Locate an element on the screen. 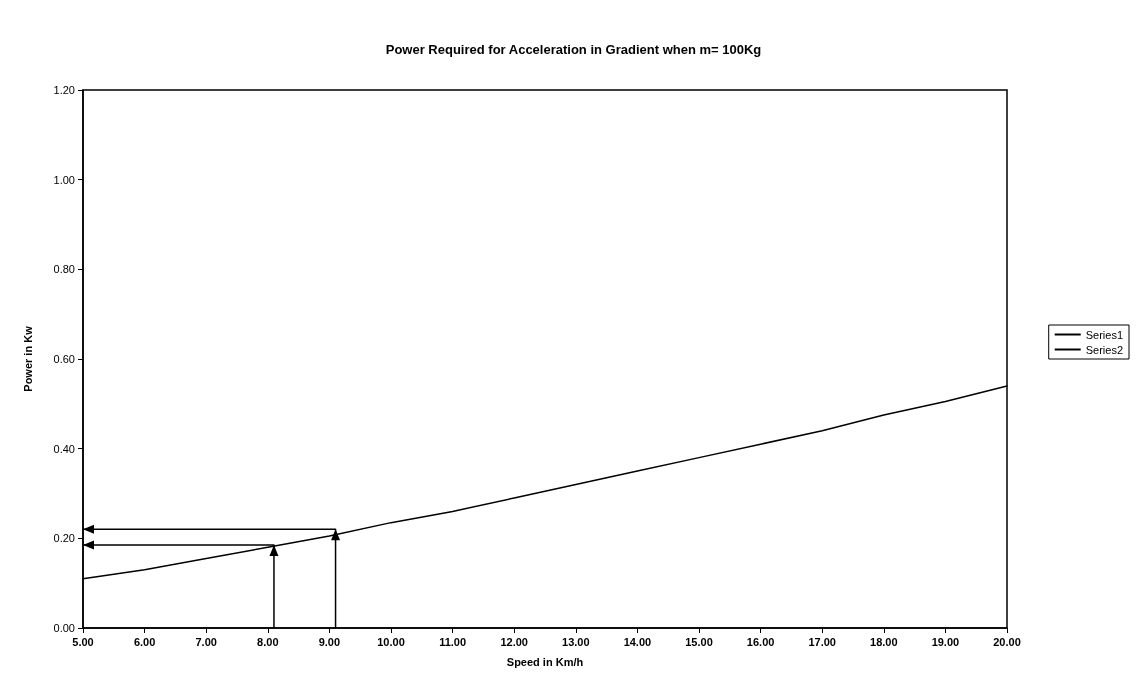 The image size is (1147, 684). x-tick-label: 18.00 is located at coordinates (884, 641).